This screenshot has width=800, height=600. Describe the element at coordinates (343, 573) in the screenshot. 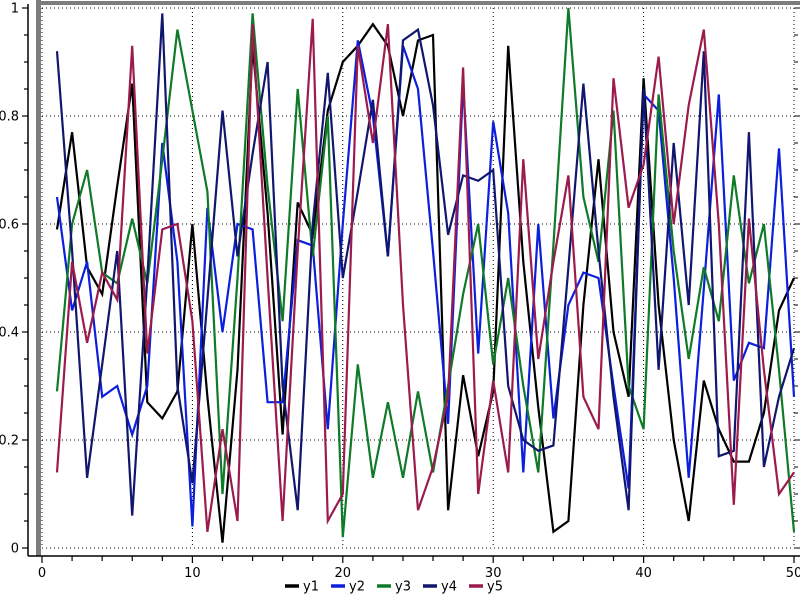

I see `x-axis-tick-label: 20` at that location.